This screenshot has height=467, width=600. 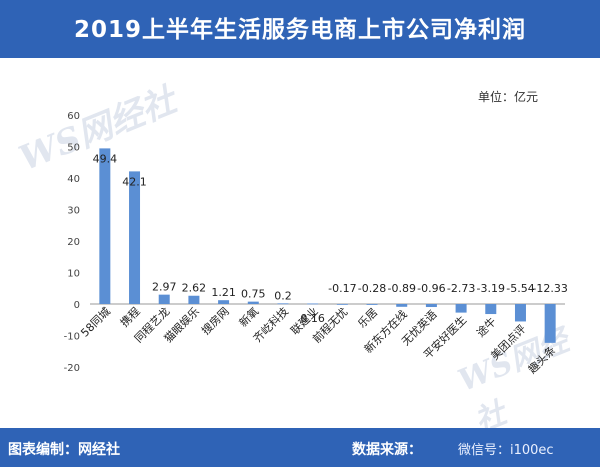 What do you see at coordinates (461, 288) in the screenshot?
I see `data-label: -2.73` at bounding box center [461, 288].